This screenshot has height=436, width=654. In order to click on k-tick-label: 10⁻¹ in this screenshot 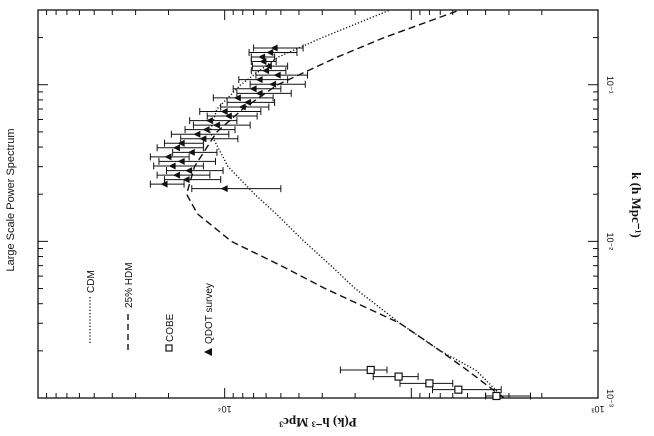, I will do `click(610, 85)`.